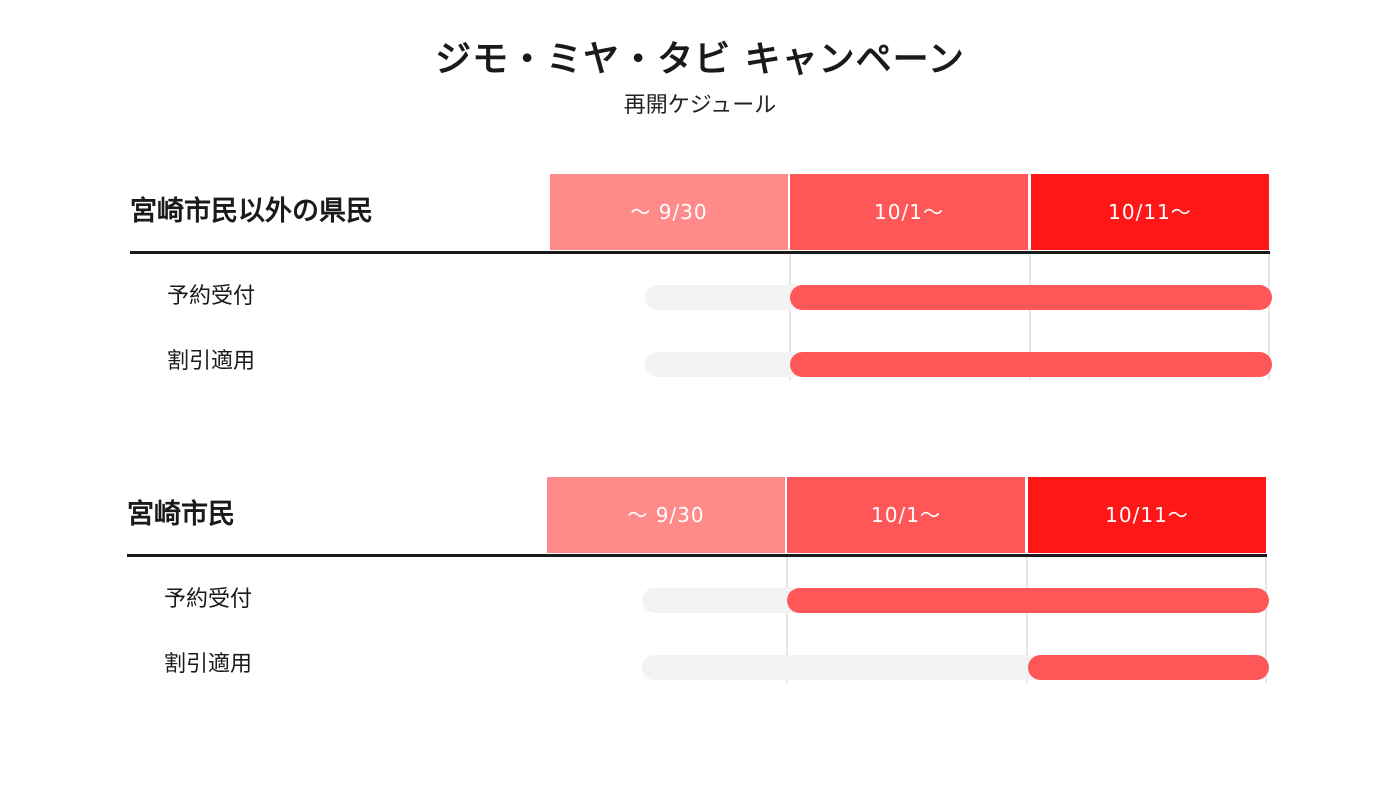 Image resolution: width=1400 pixels, height=800 pixels. I want to click on campaign-title: ジモ・ミヤ・タビ キャンペーン, so click(700, 59).